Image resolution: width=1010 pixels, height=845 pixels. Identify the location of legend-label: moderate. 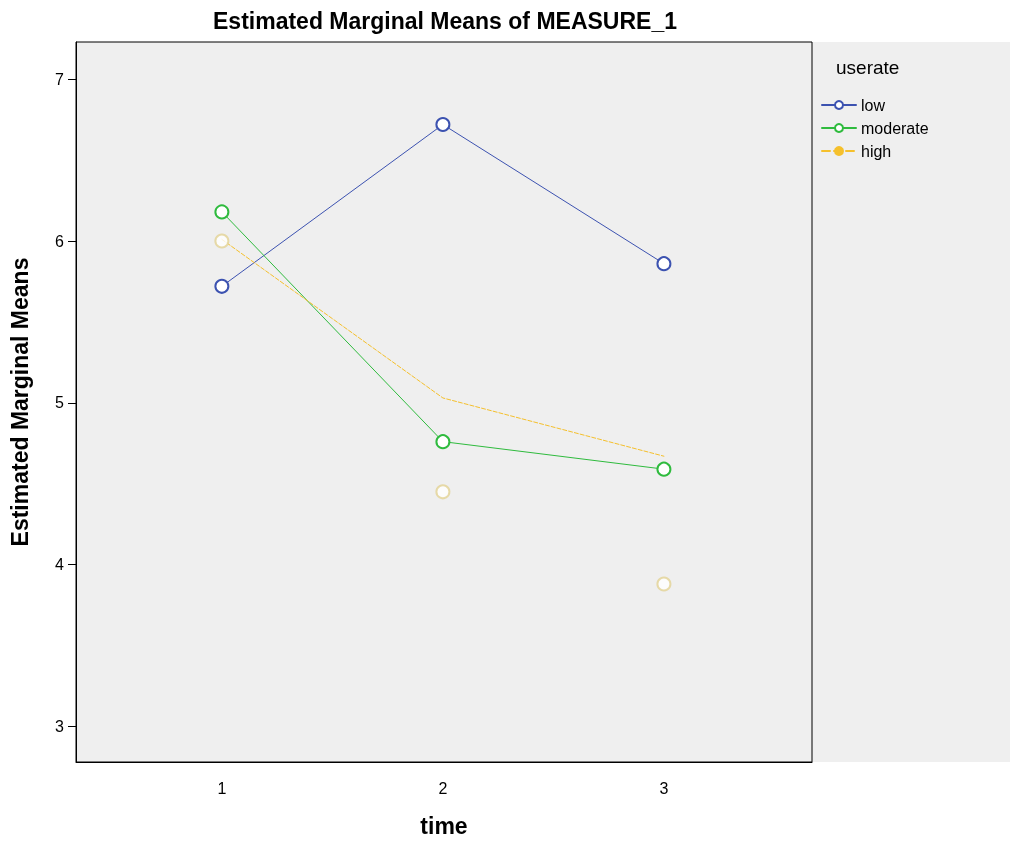
(895, 128).